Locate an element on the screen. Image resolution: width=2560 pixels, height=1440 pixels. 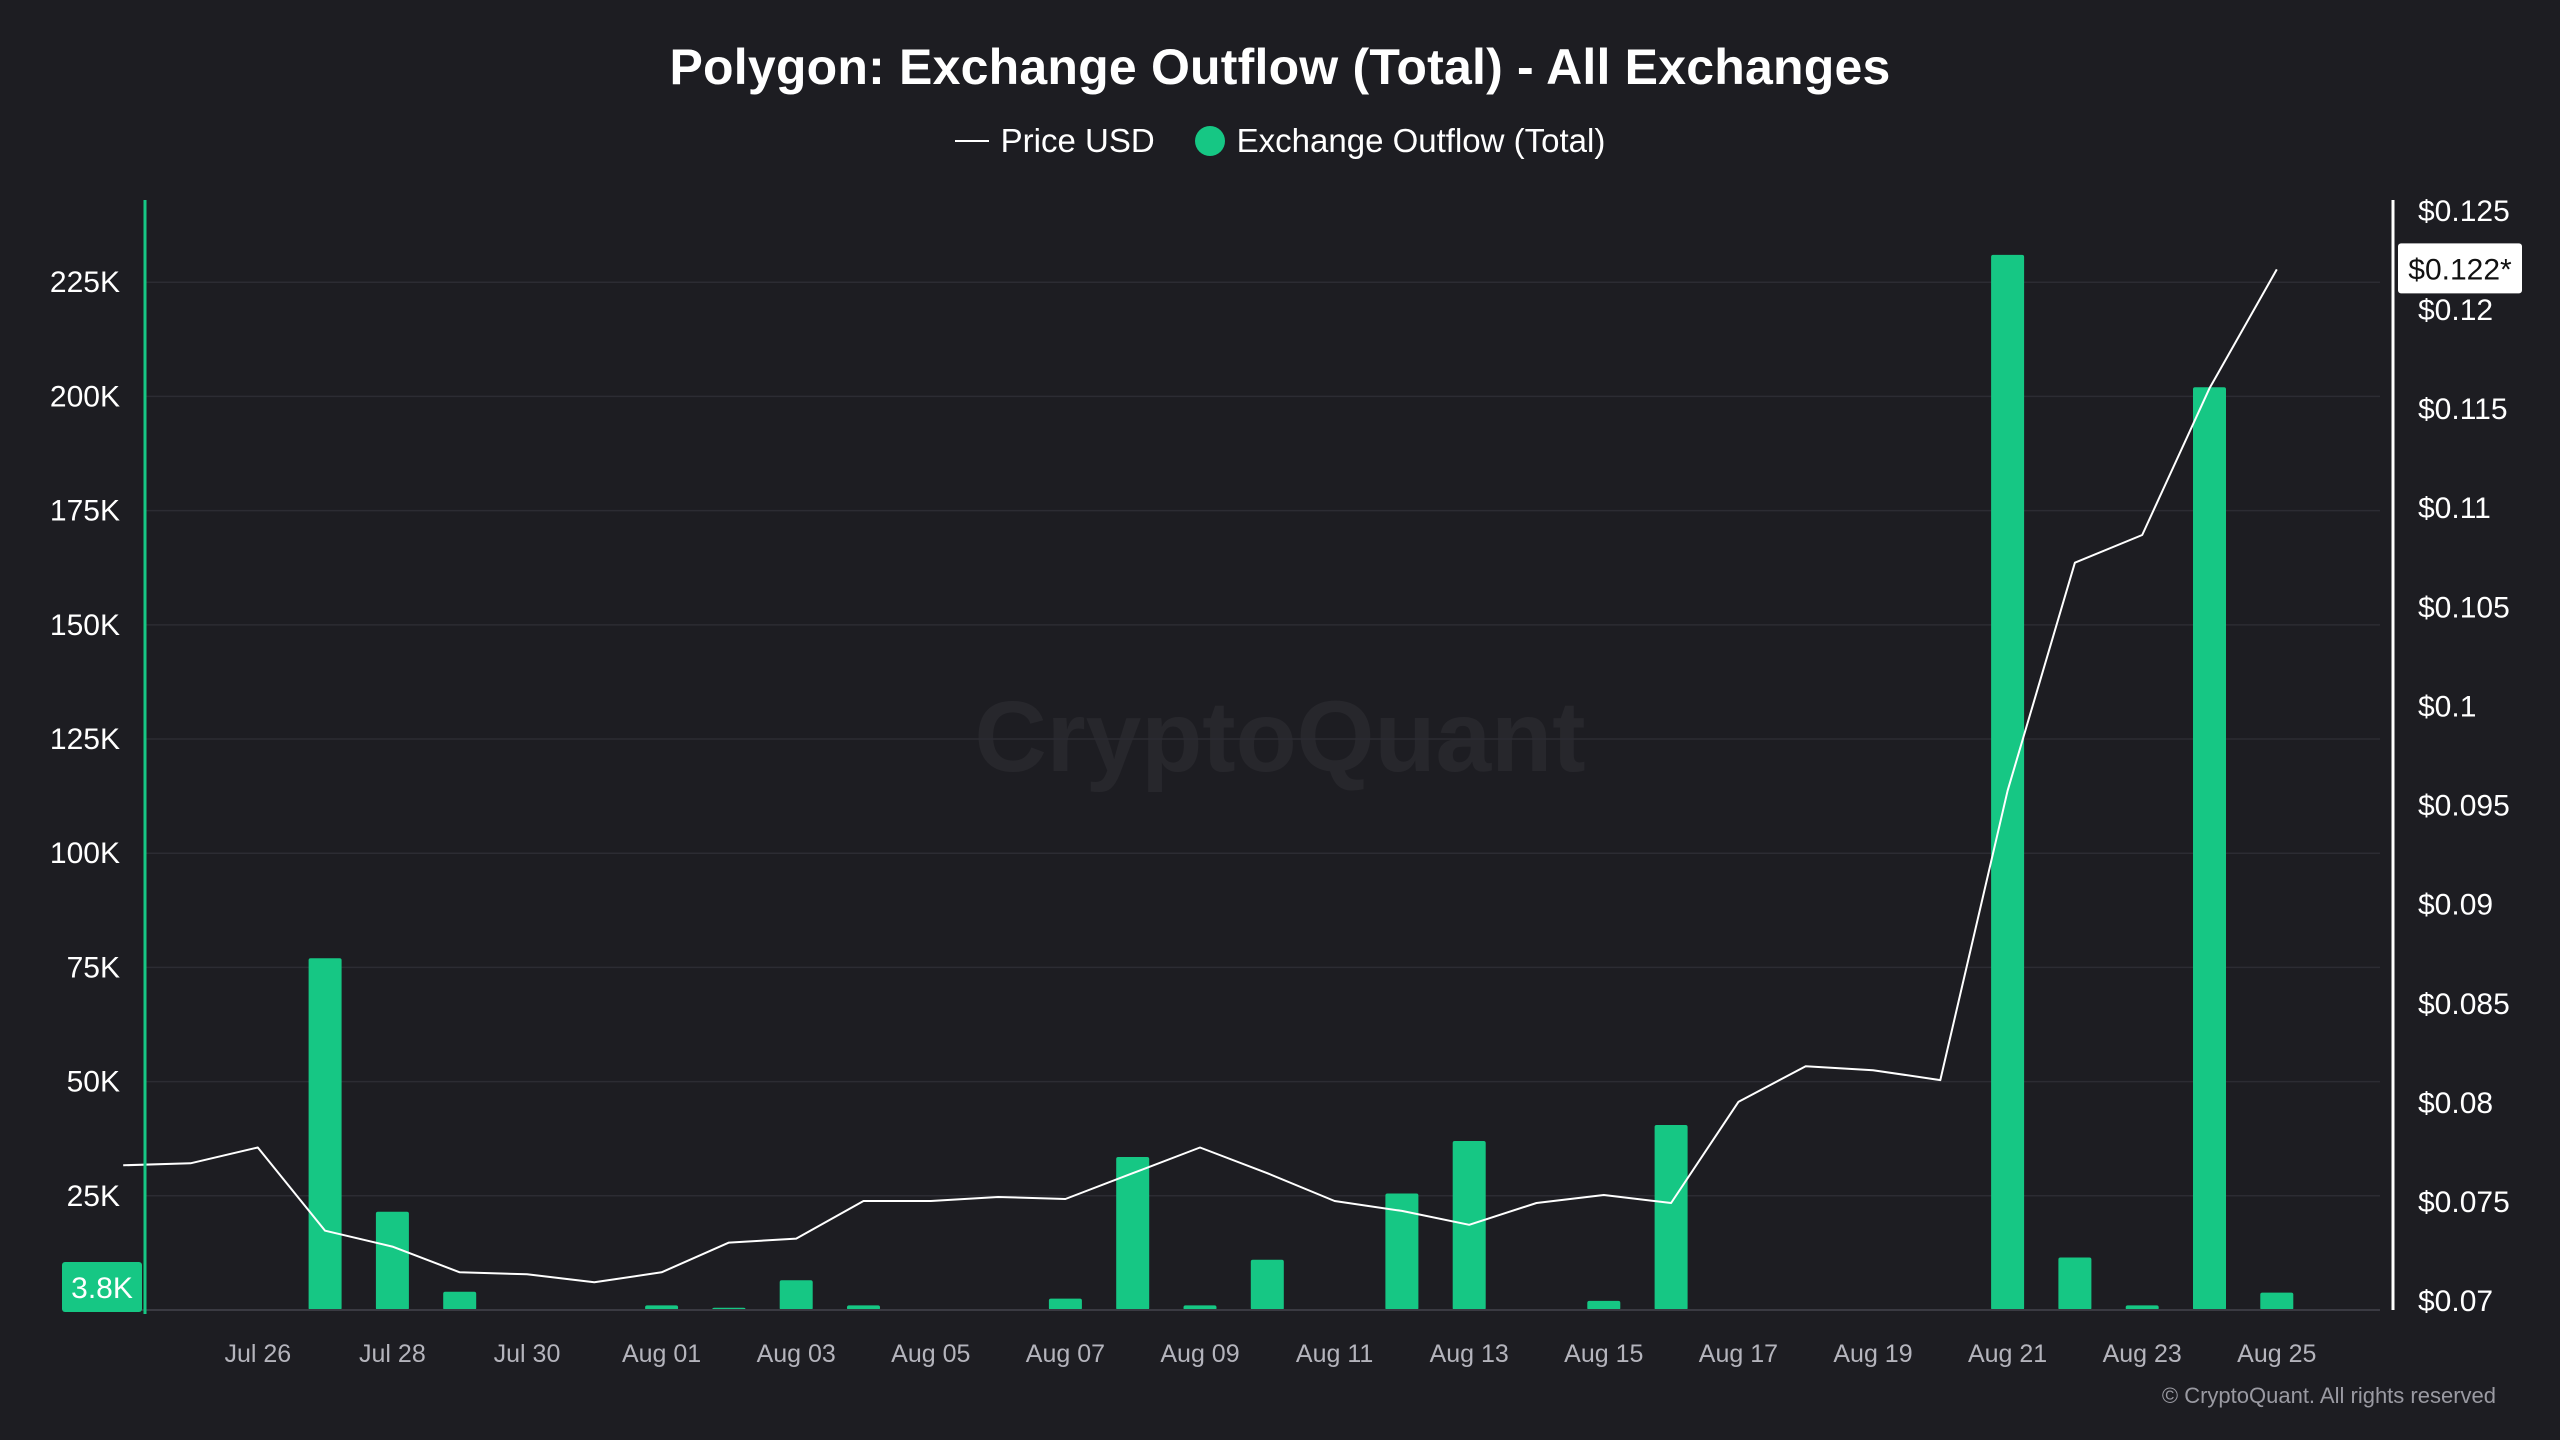
outflow-value-badge-text: 3.8K is located at coordinates (102, 1288).